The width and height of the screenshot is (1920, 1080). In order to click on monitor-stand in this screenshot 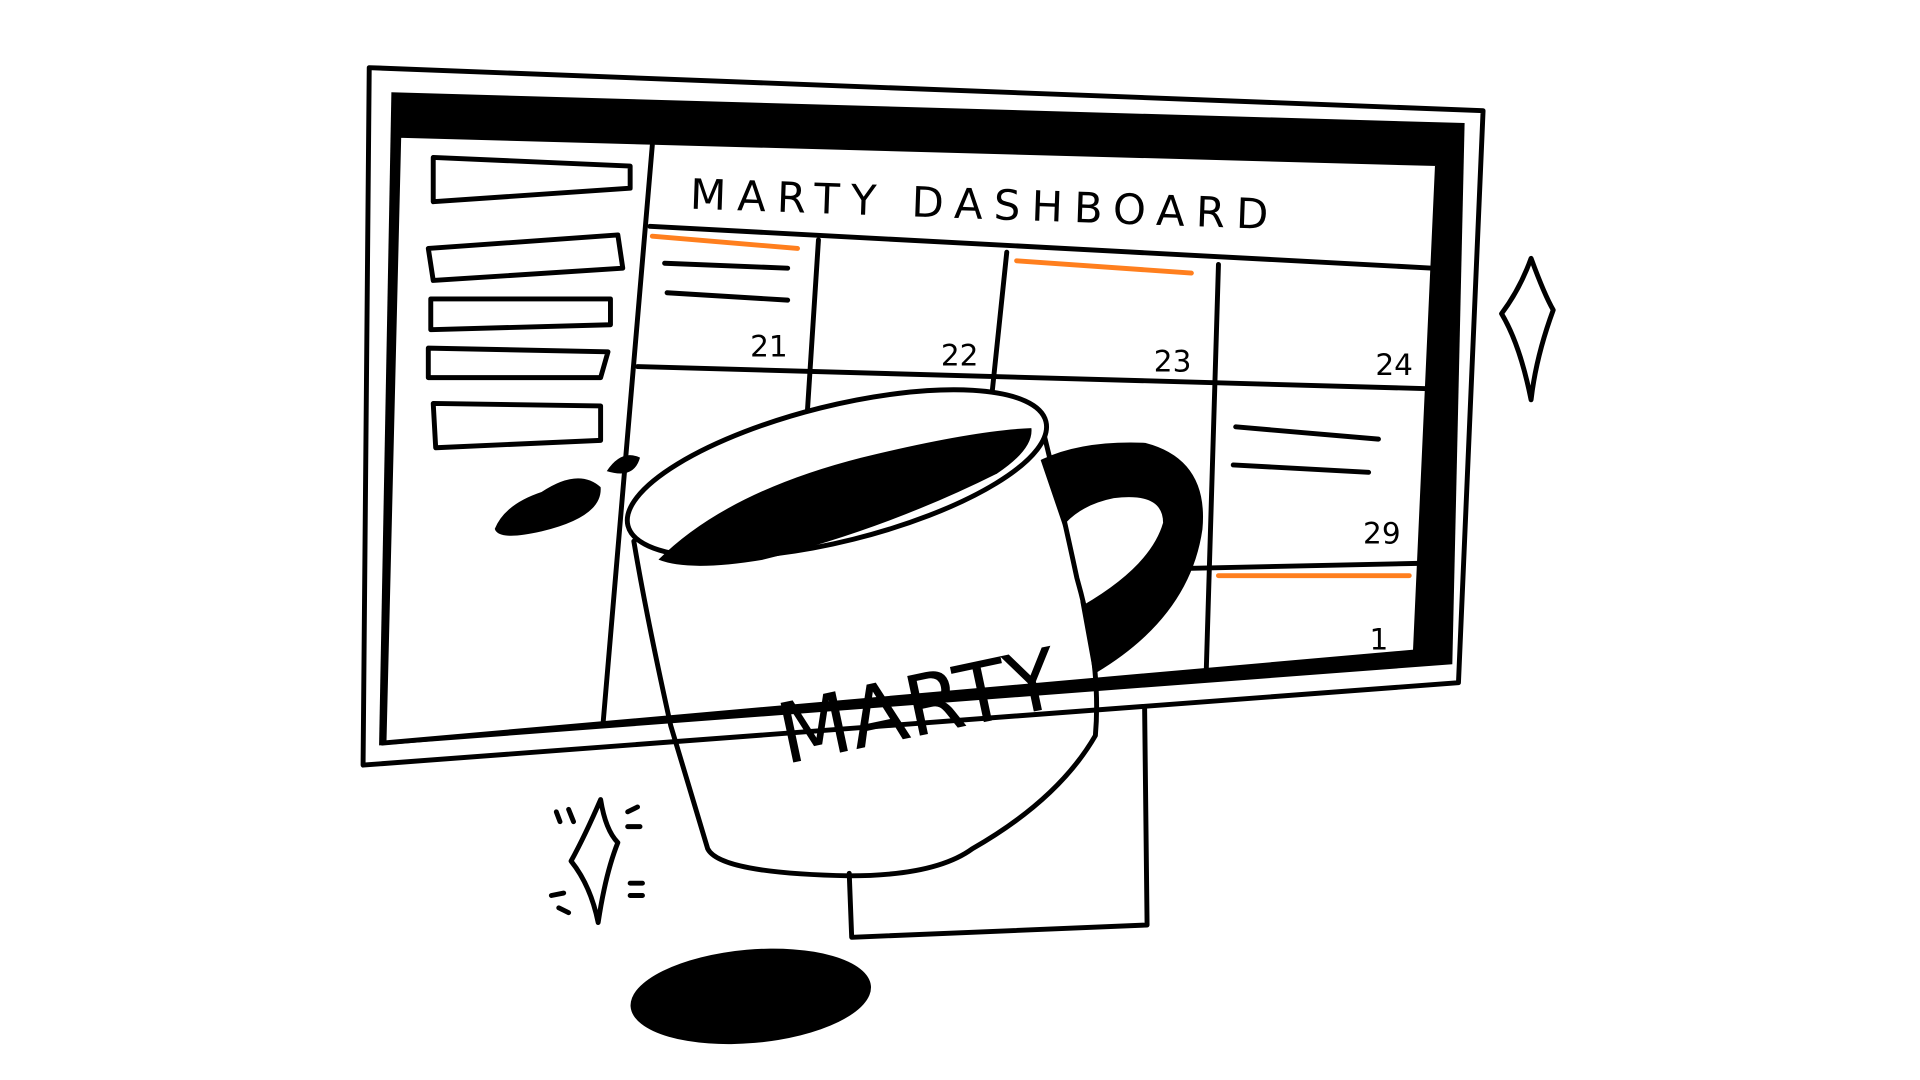, I will do `click(998, 822)`.